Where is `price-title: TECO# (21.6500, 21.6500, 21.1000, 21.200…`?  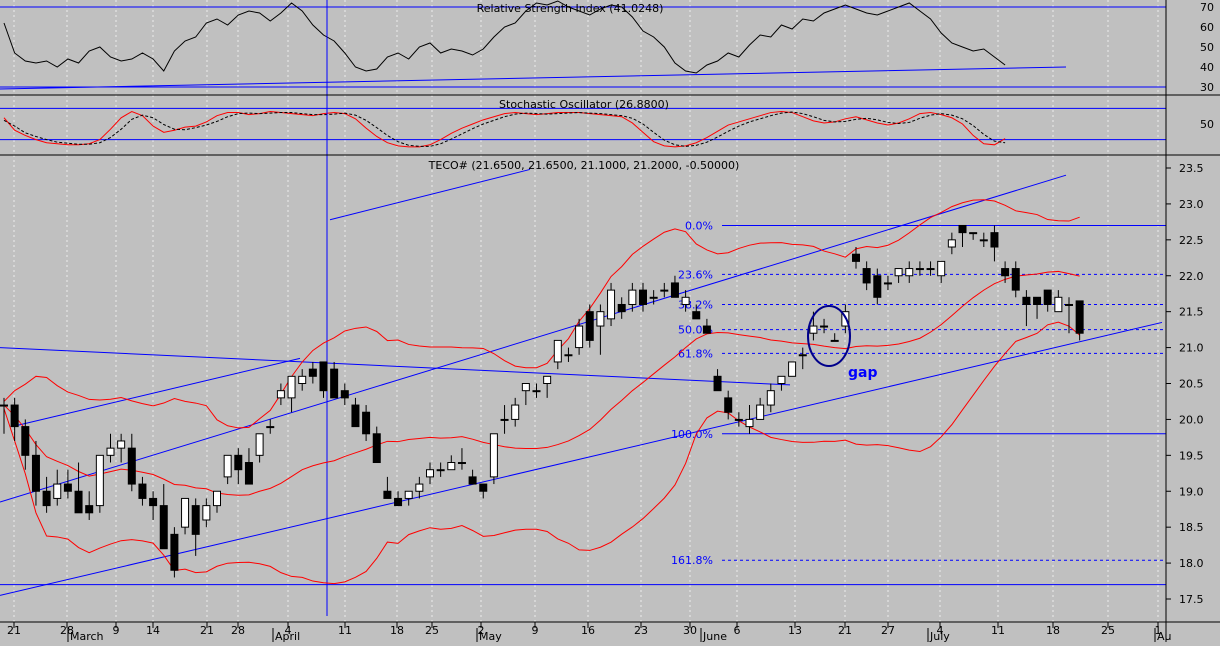
price-title: TECO# (21.6500, 21.6500, 21.1000, 21.200… is located at coordinates (584, 165).